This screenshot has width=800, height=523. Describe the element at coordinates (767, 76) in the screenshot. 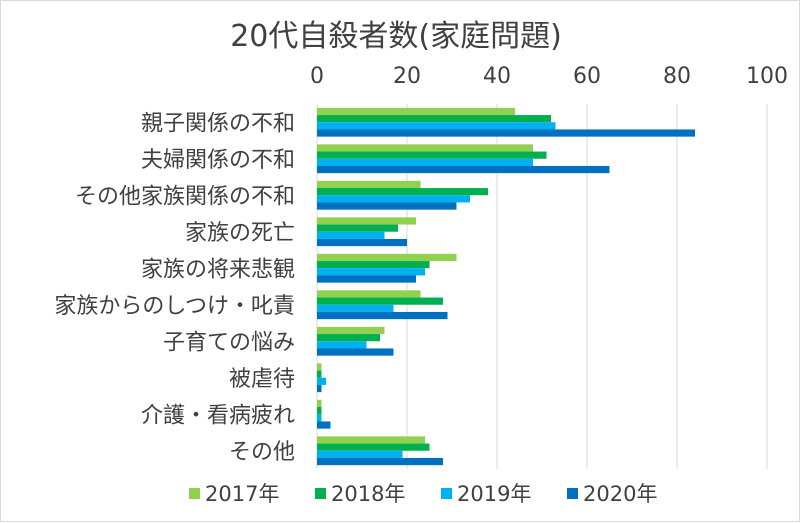

I see `x-tick-label: 100` at that location.